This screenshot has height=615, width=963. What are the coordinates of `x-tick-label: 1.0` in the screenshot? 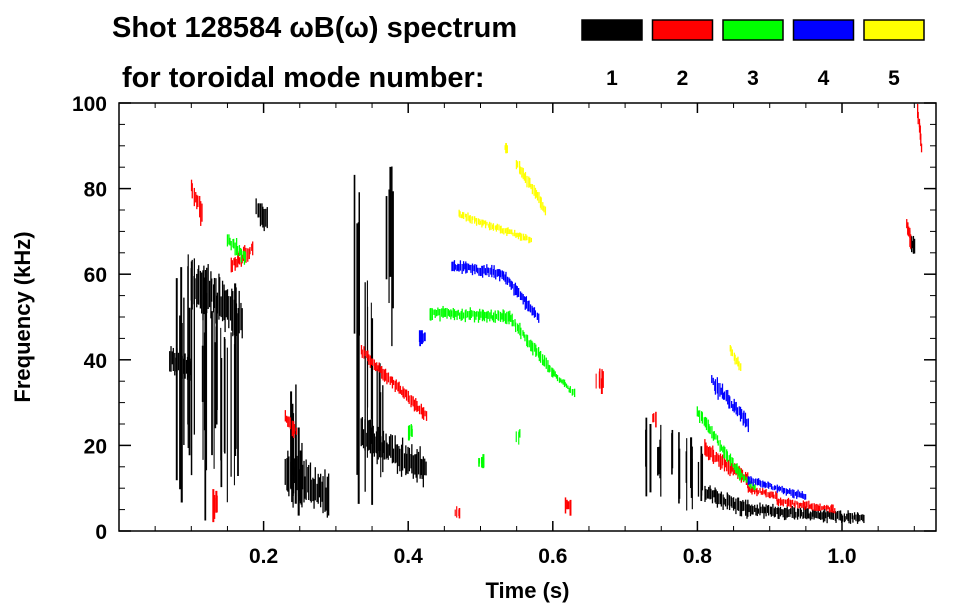 It's located at (841, 556).